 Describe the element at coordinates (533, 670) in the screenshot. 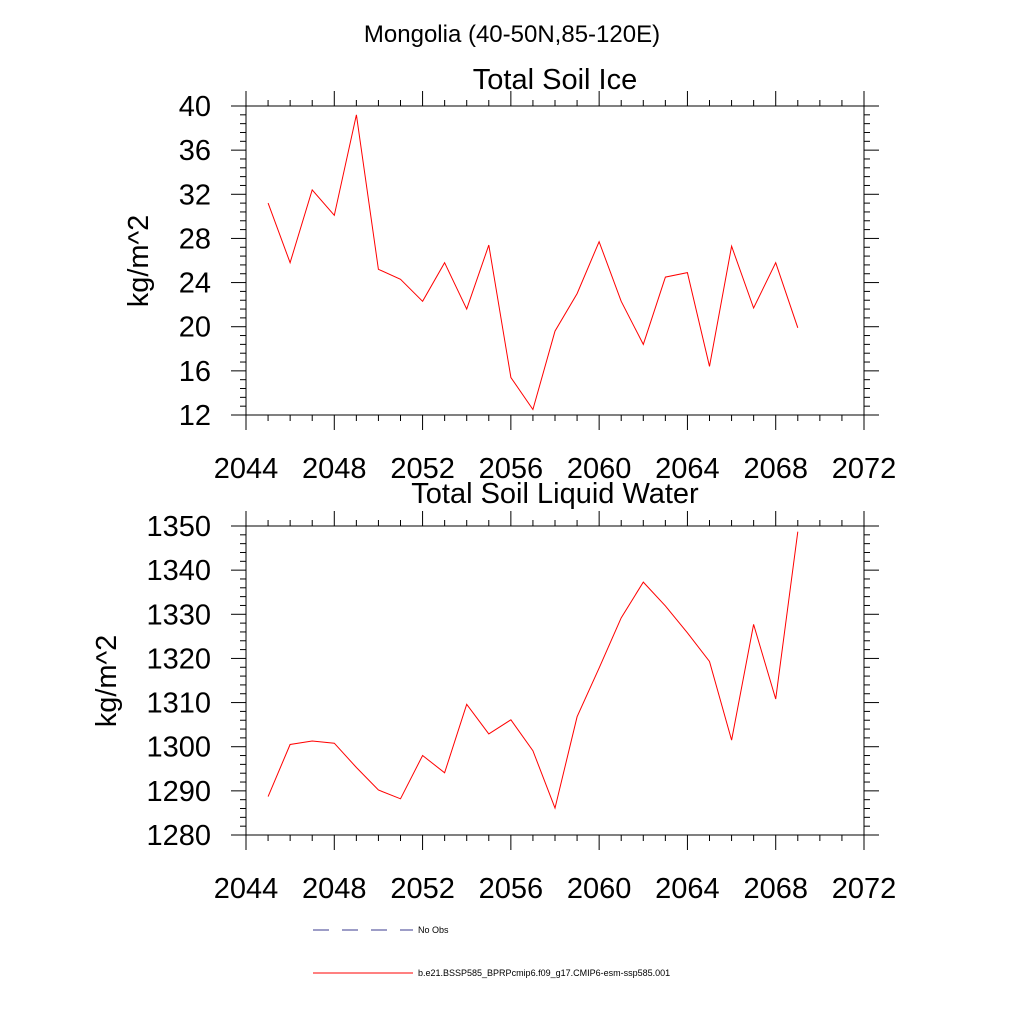

I see `series-line` at that location.